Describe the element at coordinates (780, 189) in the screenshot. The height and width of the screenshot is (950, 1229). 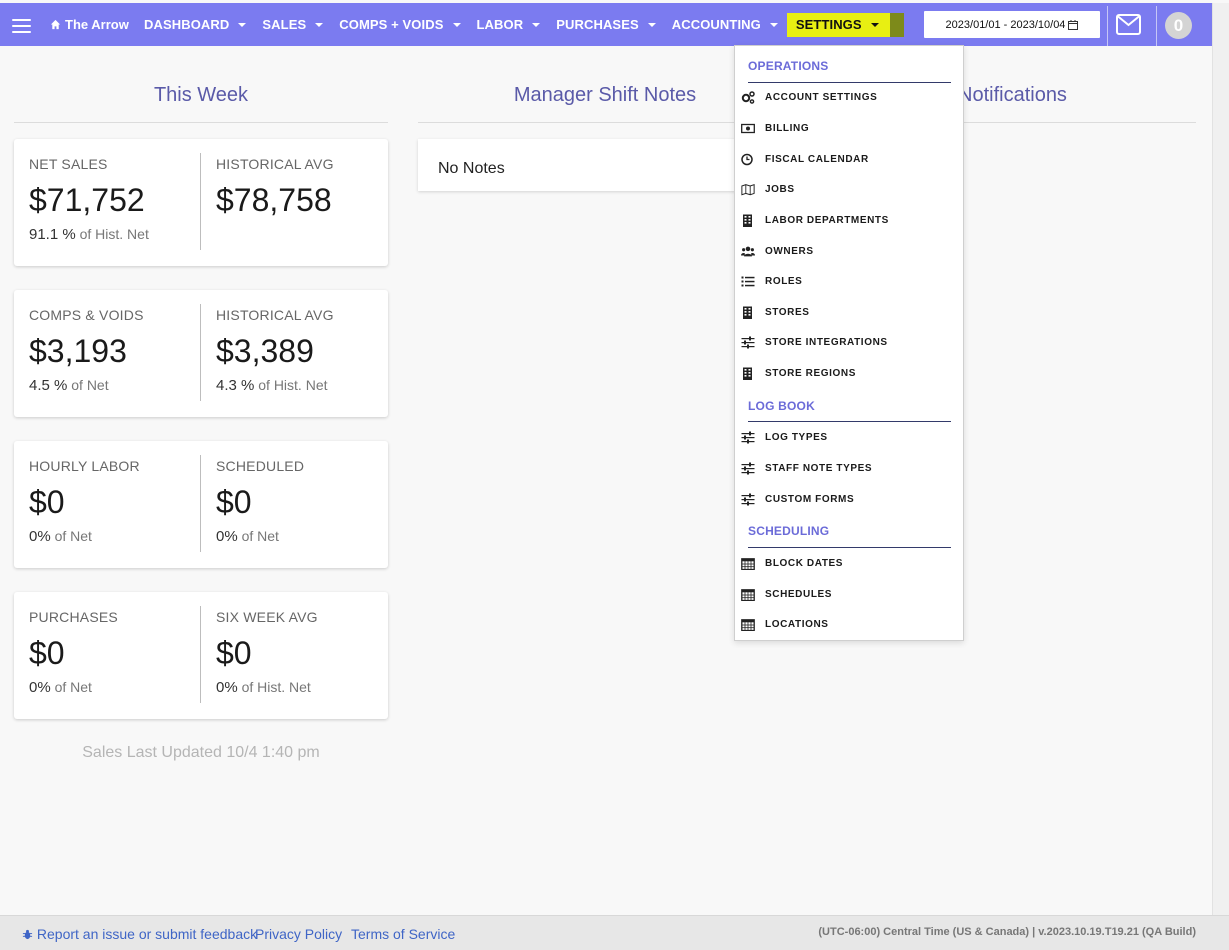
I see `menu-label: JOBS` at that location.